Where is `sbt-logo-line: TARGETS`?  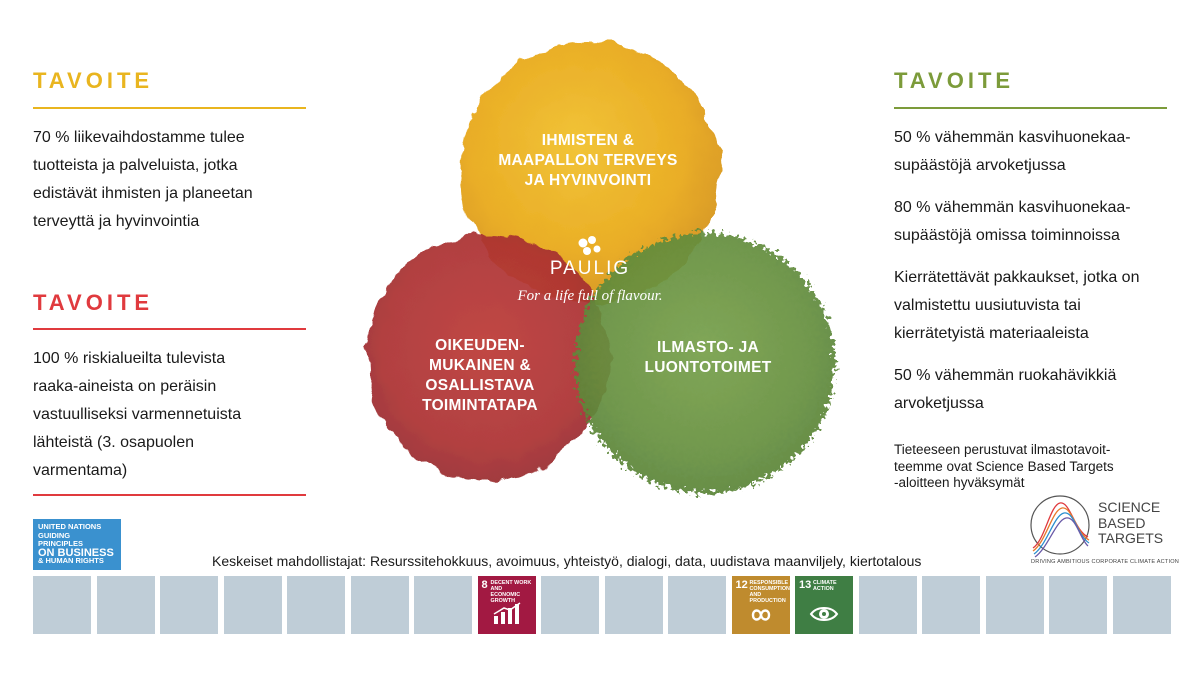
sbt-logo-line: TARGETS is located at coordinates (1131, 538).